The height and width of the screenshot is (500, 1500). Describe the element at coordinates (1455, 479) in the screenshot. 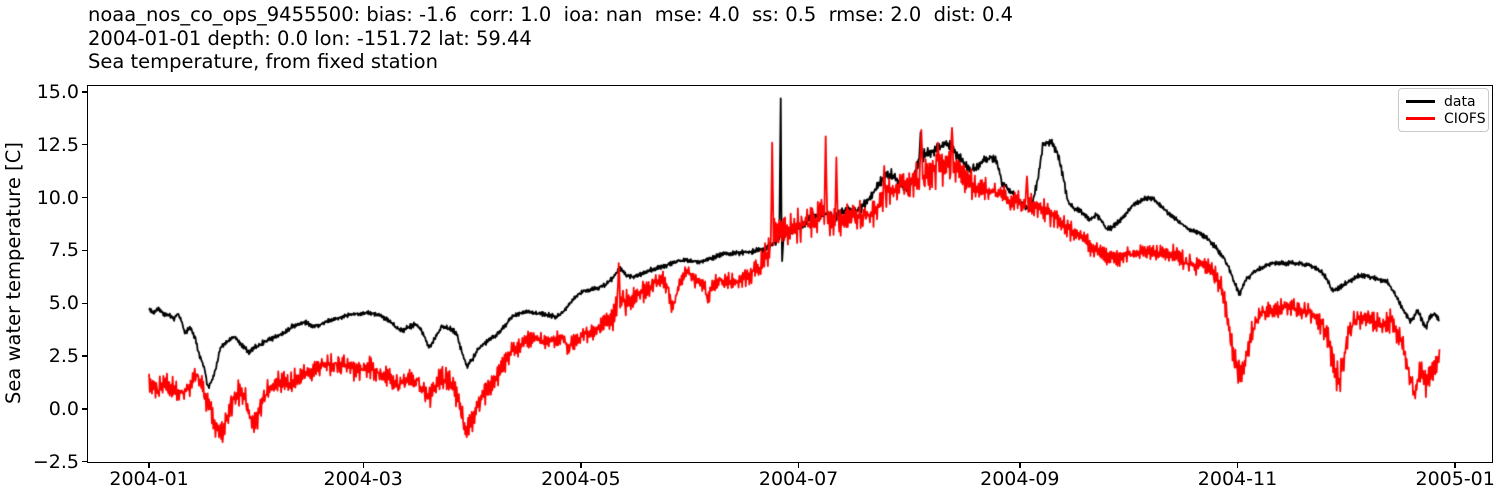

I see `x-tick-label: 2005-01` at that location.